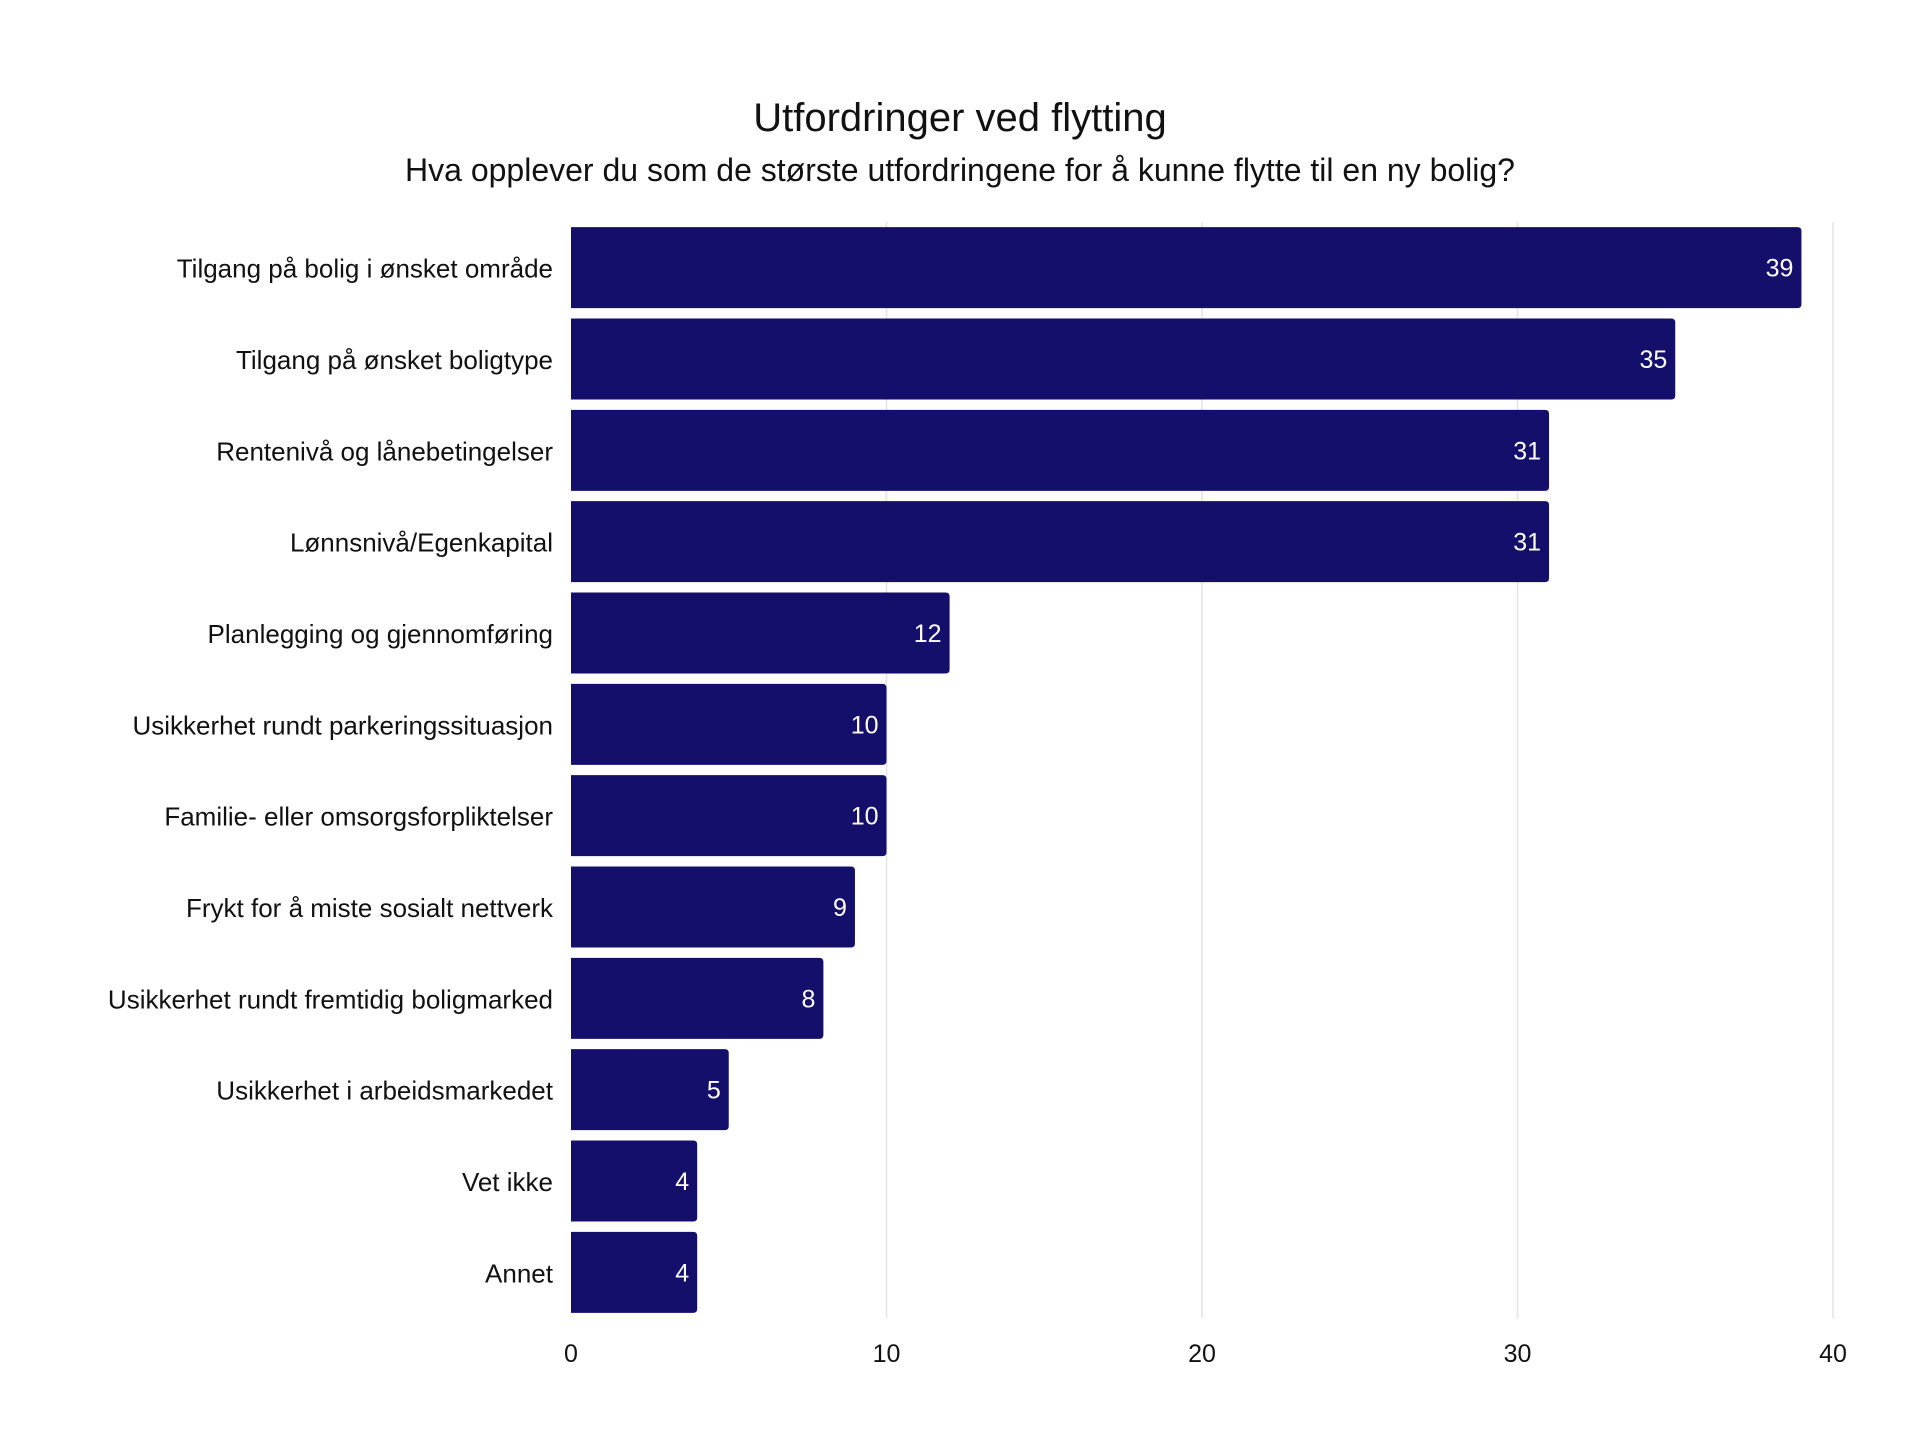 Image resolution: width=1920 pixels, height=1435 pixels. I want to click on bar-value-label: 5, so click(714, 1091).